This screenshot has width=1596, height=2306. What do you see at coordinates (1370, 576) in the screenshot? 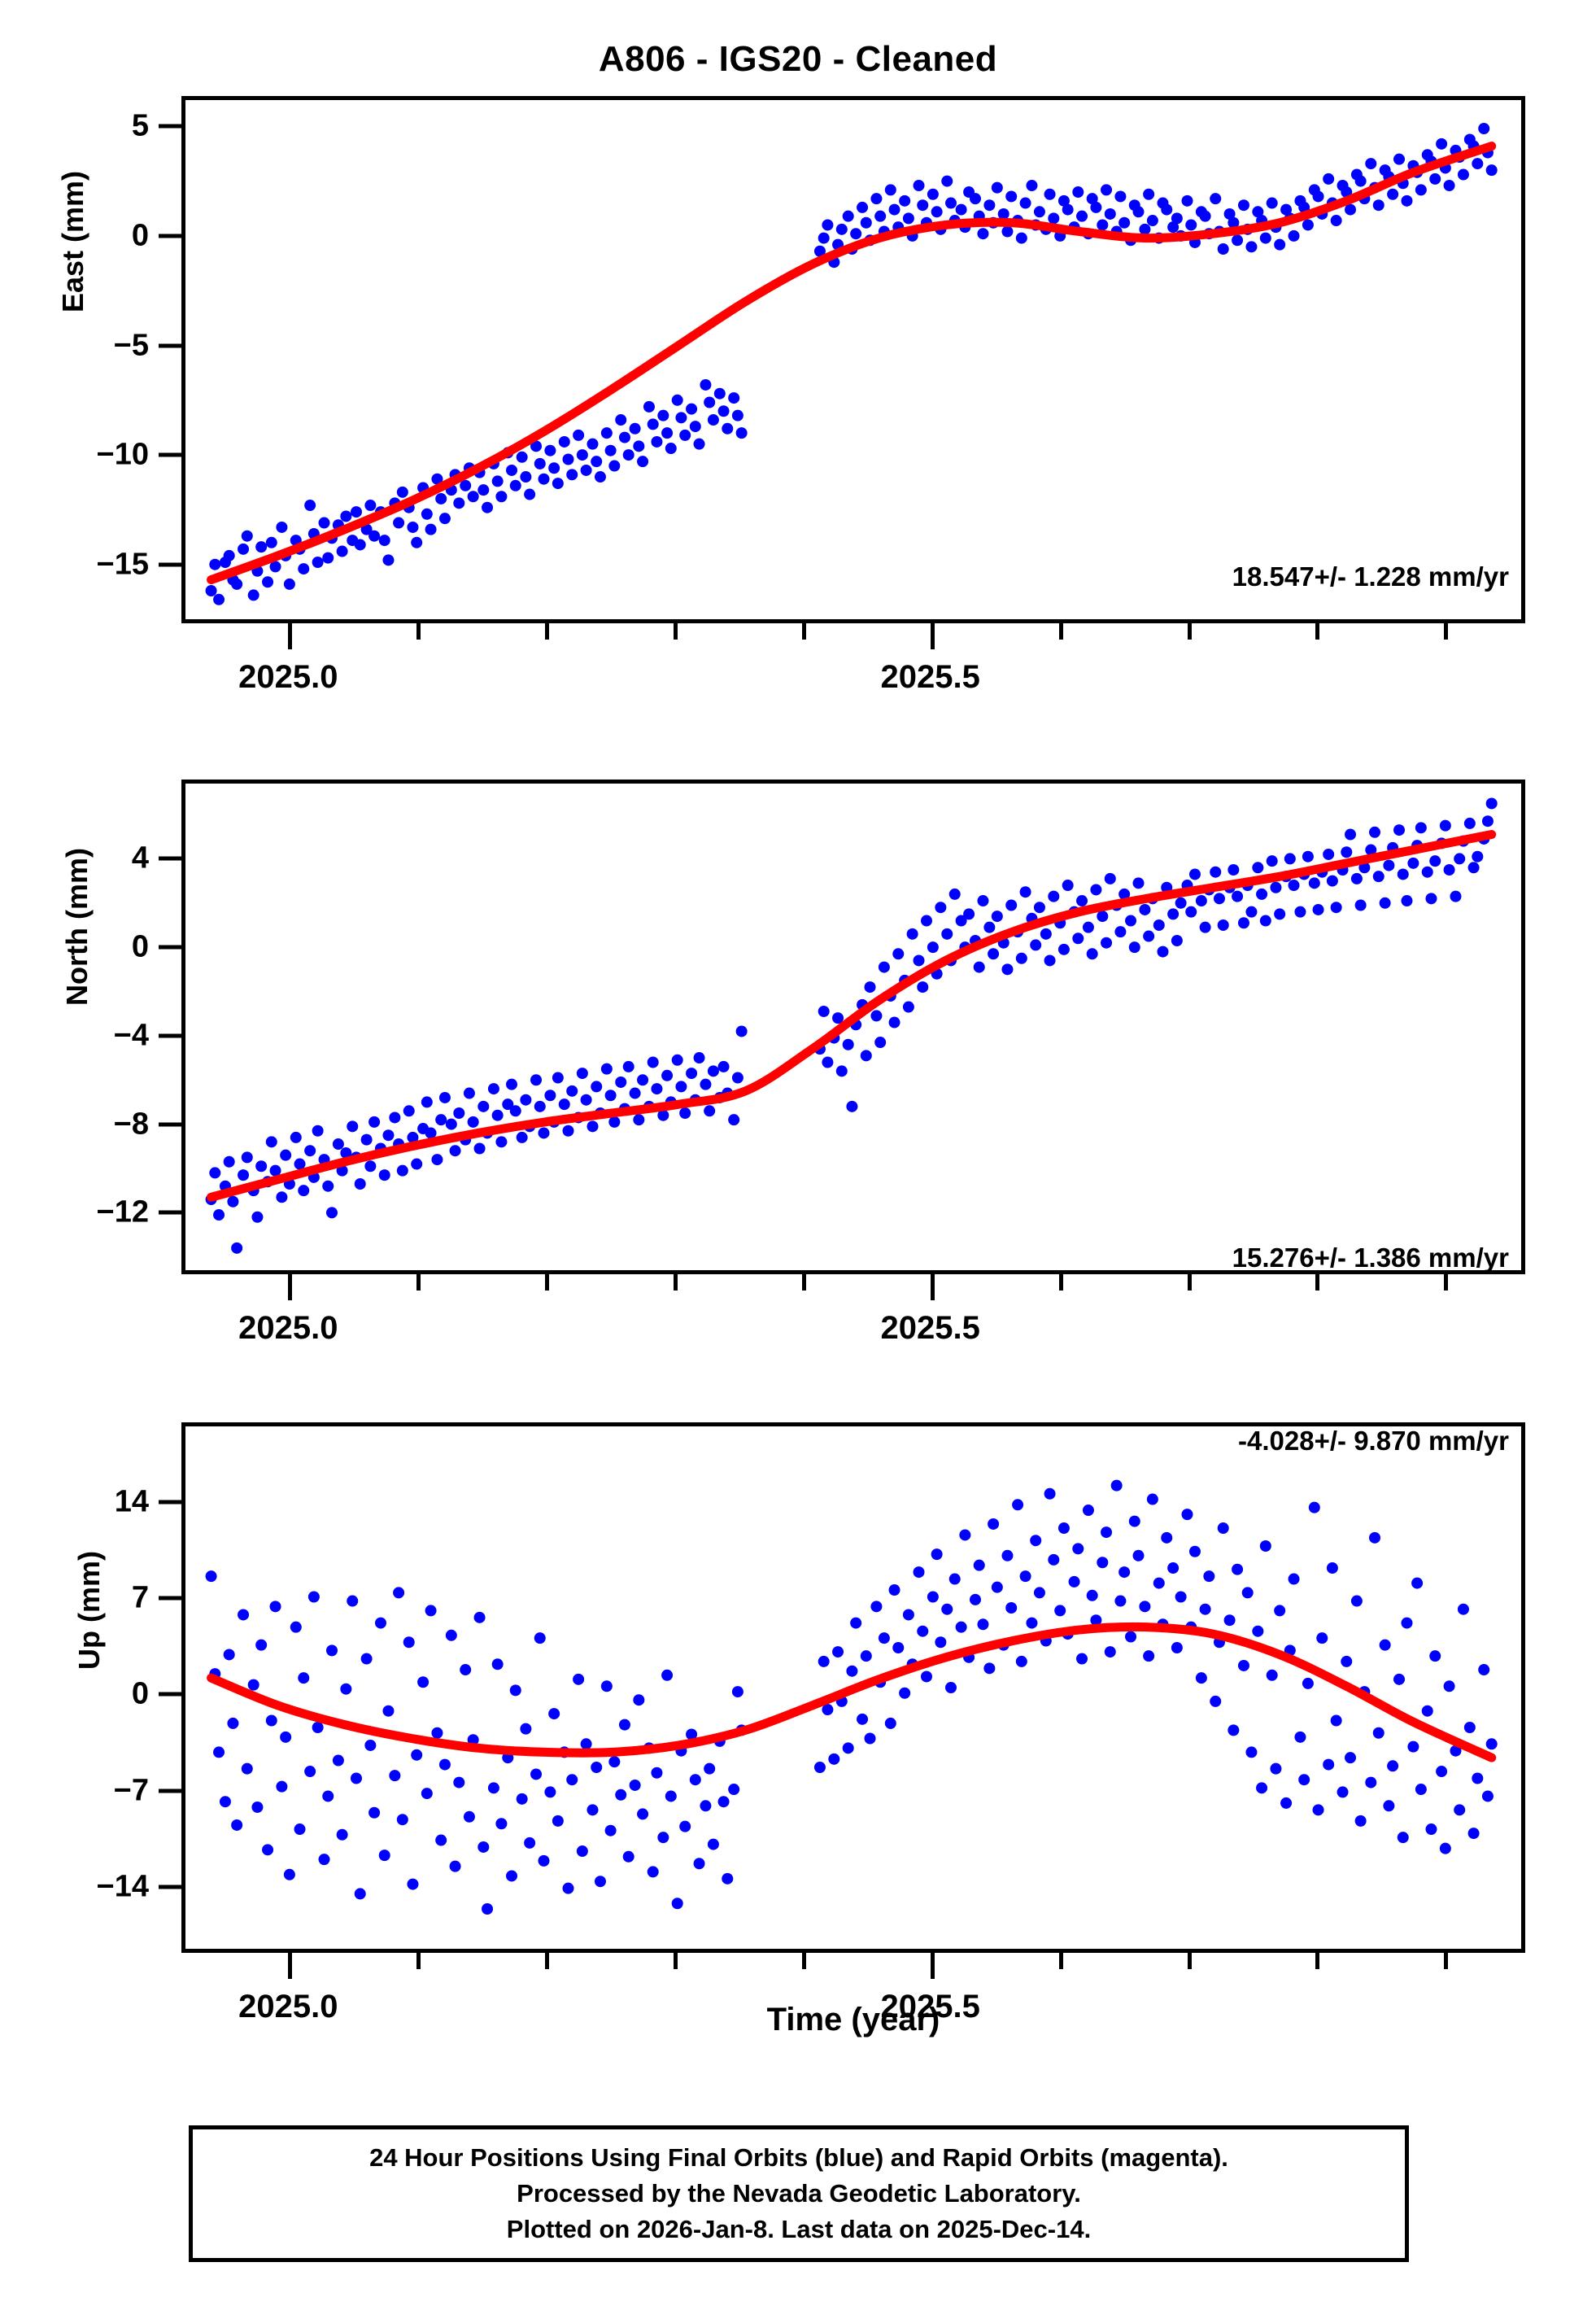
I see `rate-annotation-east: 18.547+/- 1.228 mm/yr` at bounding box center [1370, 576].